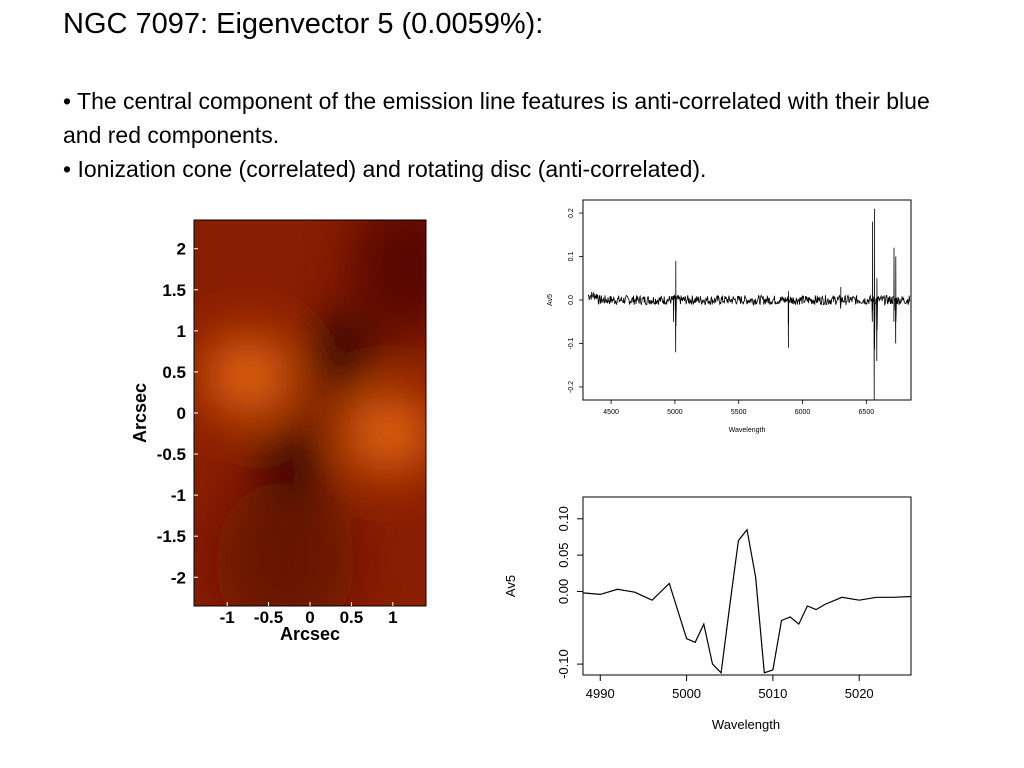 This screenshot has height=768, width=1024. I want to click on full-spectrum-ytick-label: -0.1, so click(571, 343).